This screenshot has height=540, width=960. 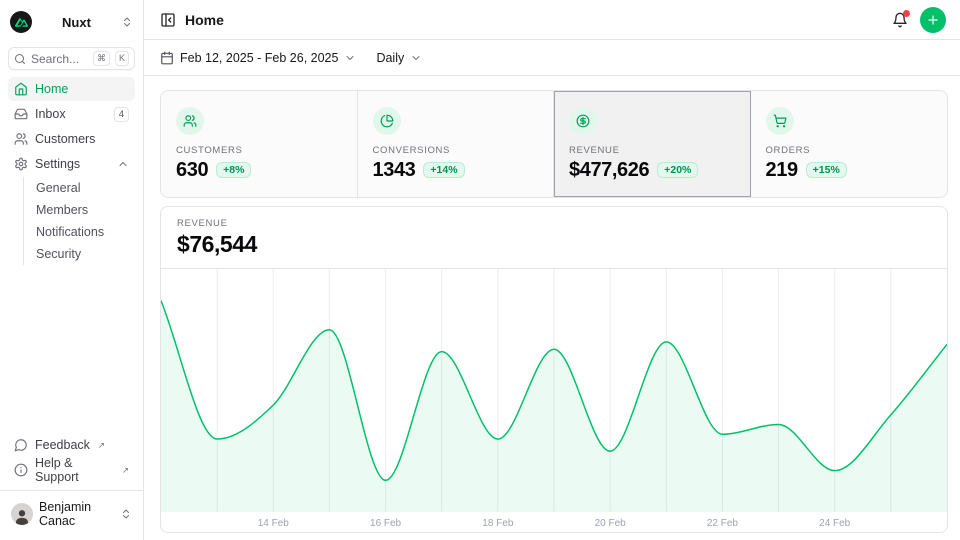 I want to click on panel-left-close-icon, so click(x=168, y=20).